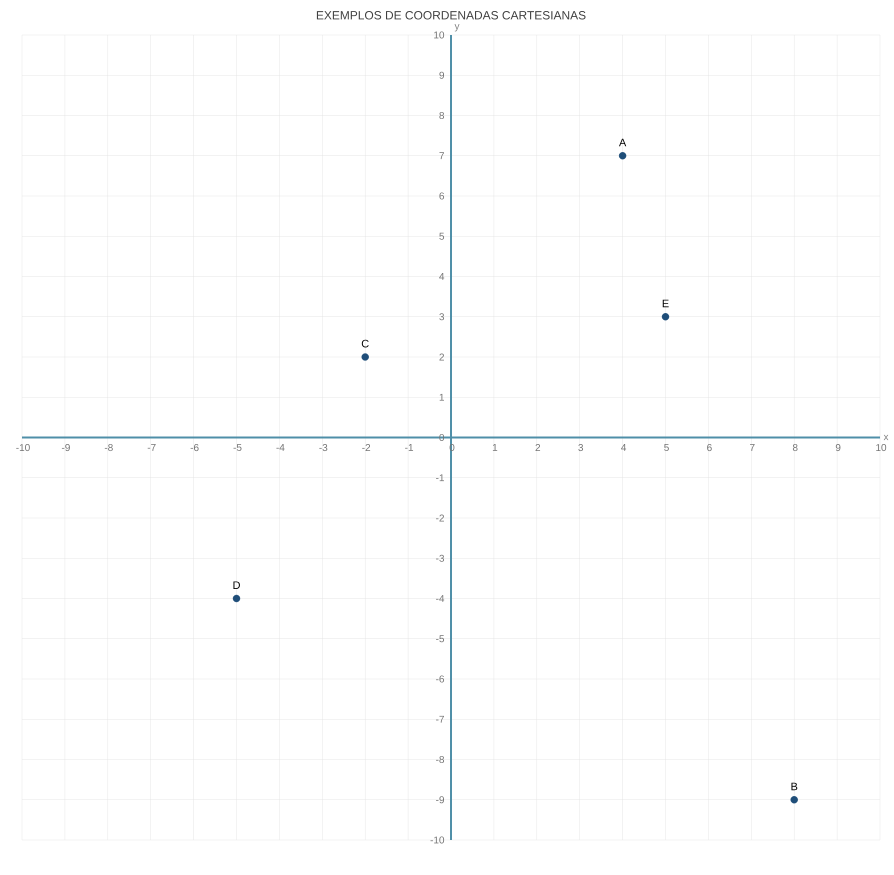  What do you see at coordinates (23, 448) in the screenshot?
I see `x-tick-label: -10` at bounding box center [23, 448].